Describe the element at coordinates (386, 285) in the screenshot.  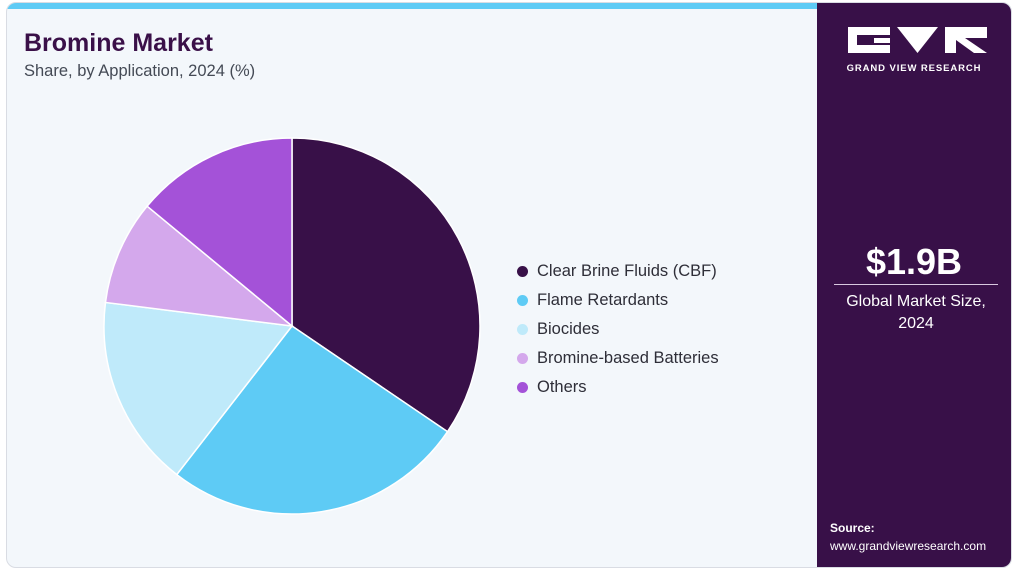
I see `pie-slice-clear-brine-fluids-cbf` at that location.